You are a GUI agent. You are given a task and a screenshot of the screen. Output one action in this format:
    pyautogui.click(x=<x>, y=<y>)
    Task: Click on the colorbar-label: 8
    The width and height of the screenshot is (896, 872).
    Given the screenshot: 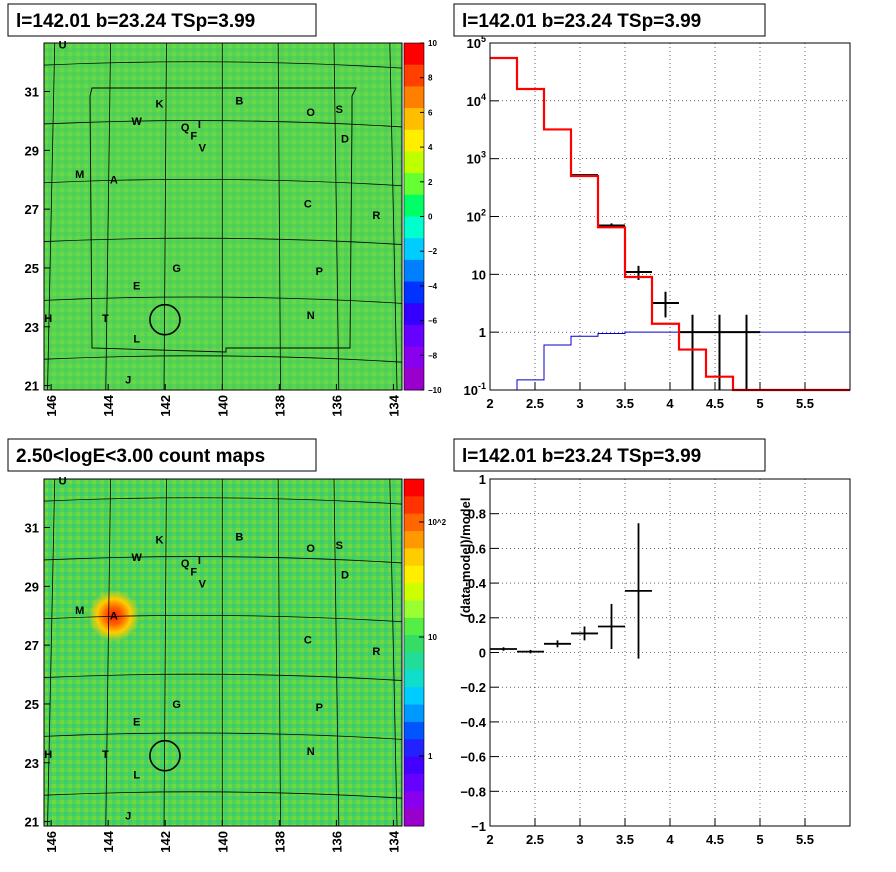 What is the action you would take?
    pyautogui.click(x=430, y=78)
    